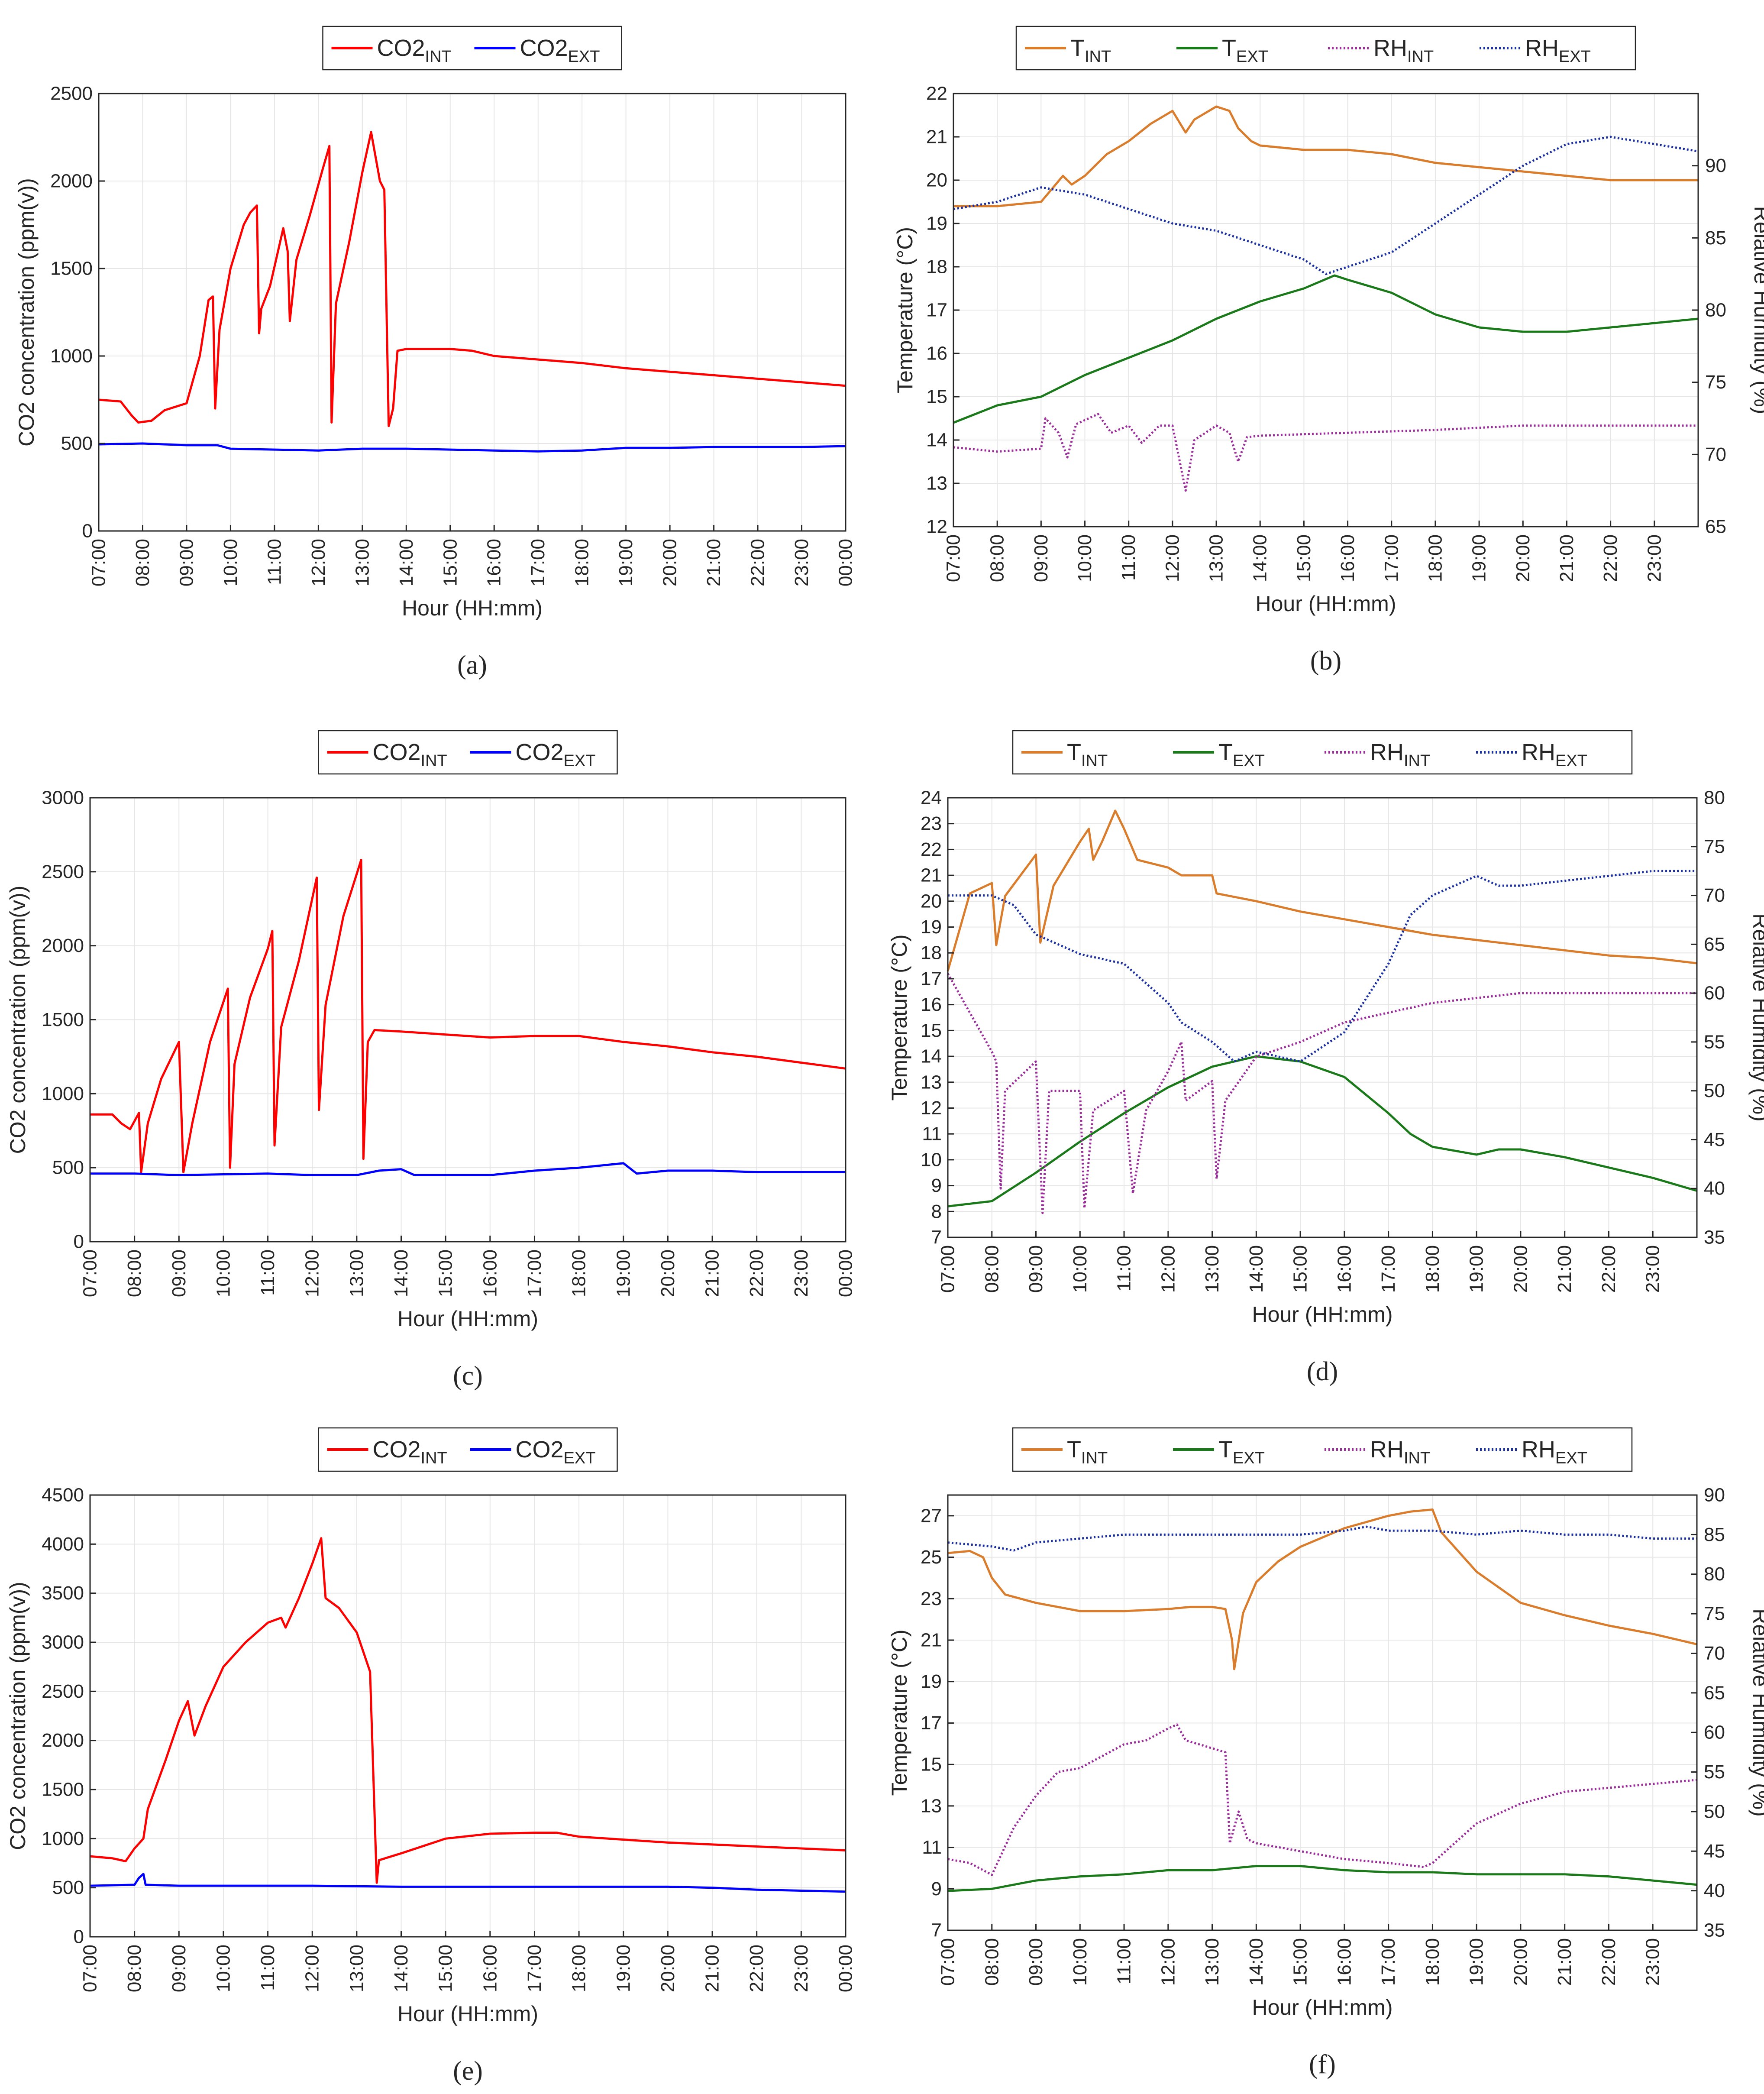 This screenshot has height=2094, width=1764. Describe the element at coordinates (468, 1376) in the screenshot. I see `panel-label: (c)` at that location.